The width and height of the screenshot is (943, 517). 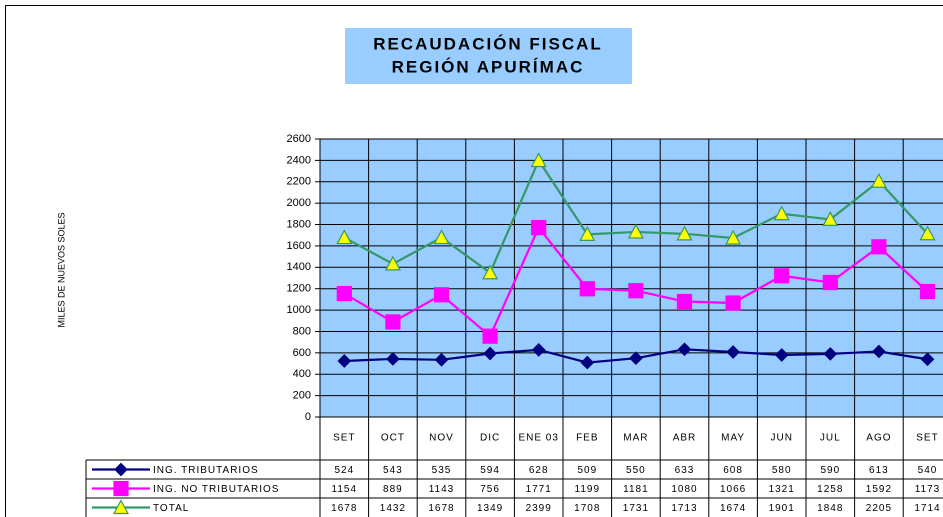 What do you see at coordinates (302, 396) in the screenshot?
I see `y-tick-label: 200` at bounding box center [302, 396].